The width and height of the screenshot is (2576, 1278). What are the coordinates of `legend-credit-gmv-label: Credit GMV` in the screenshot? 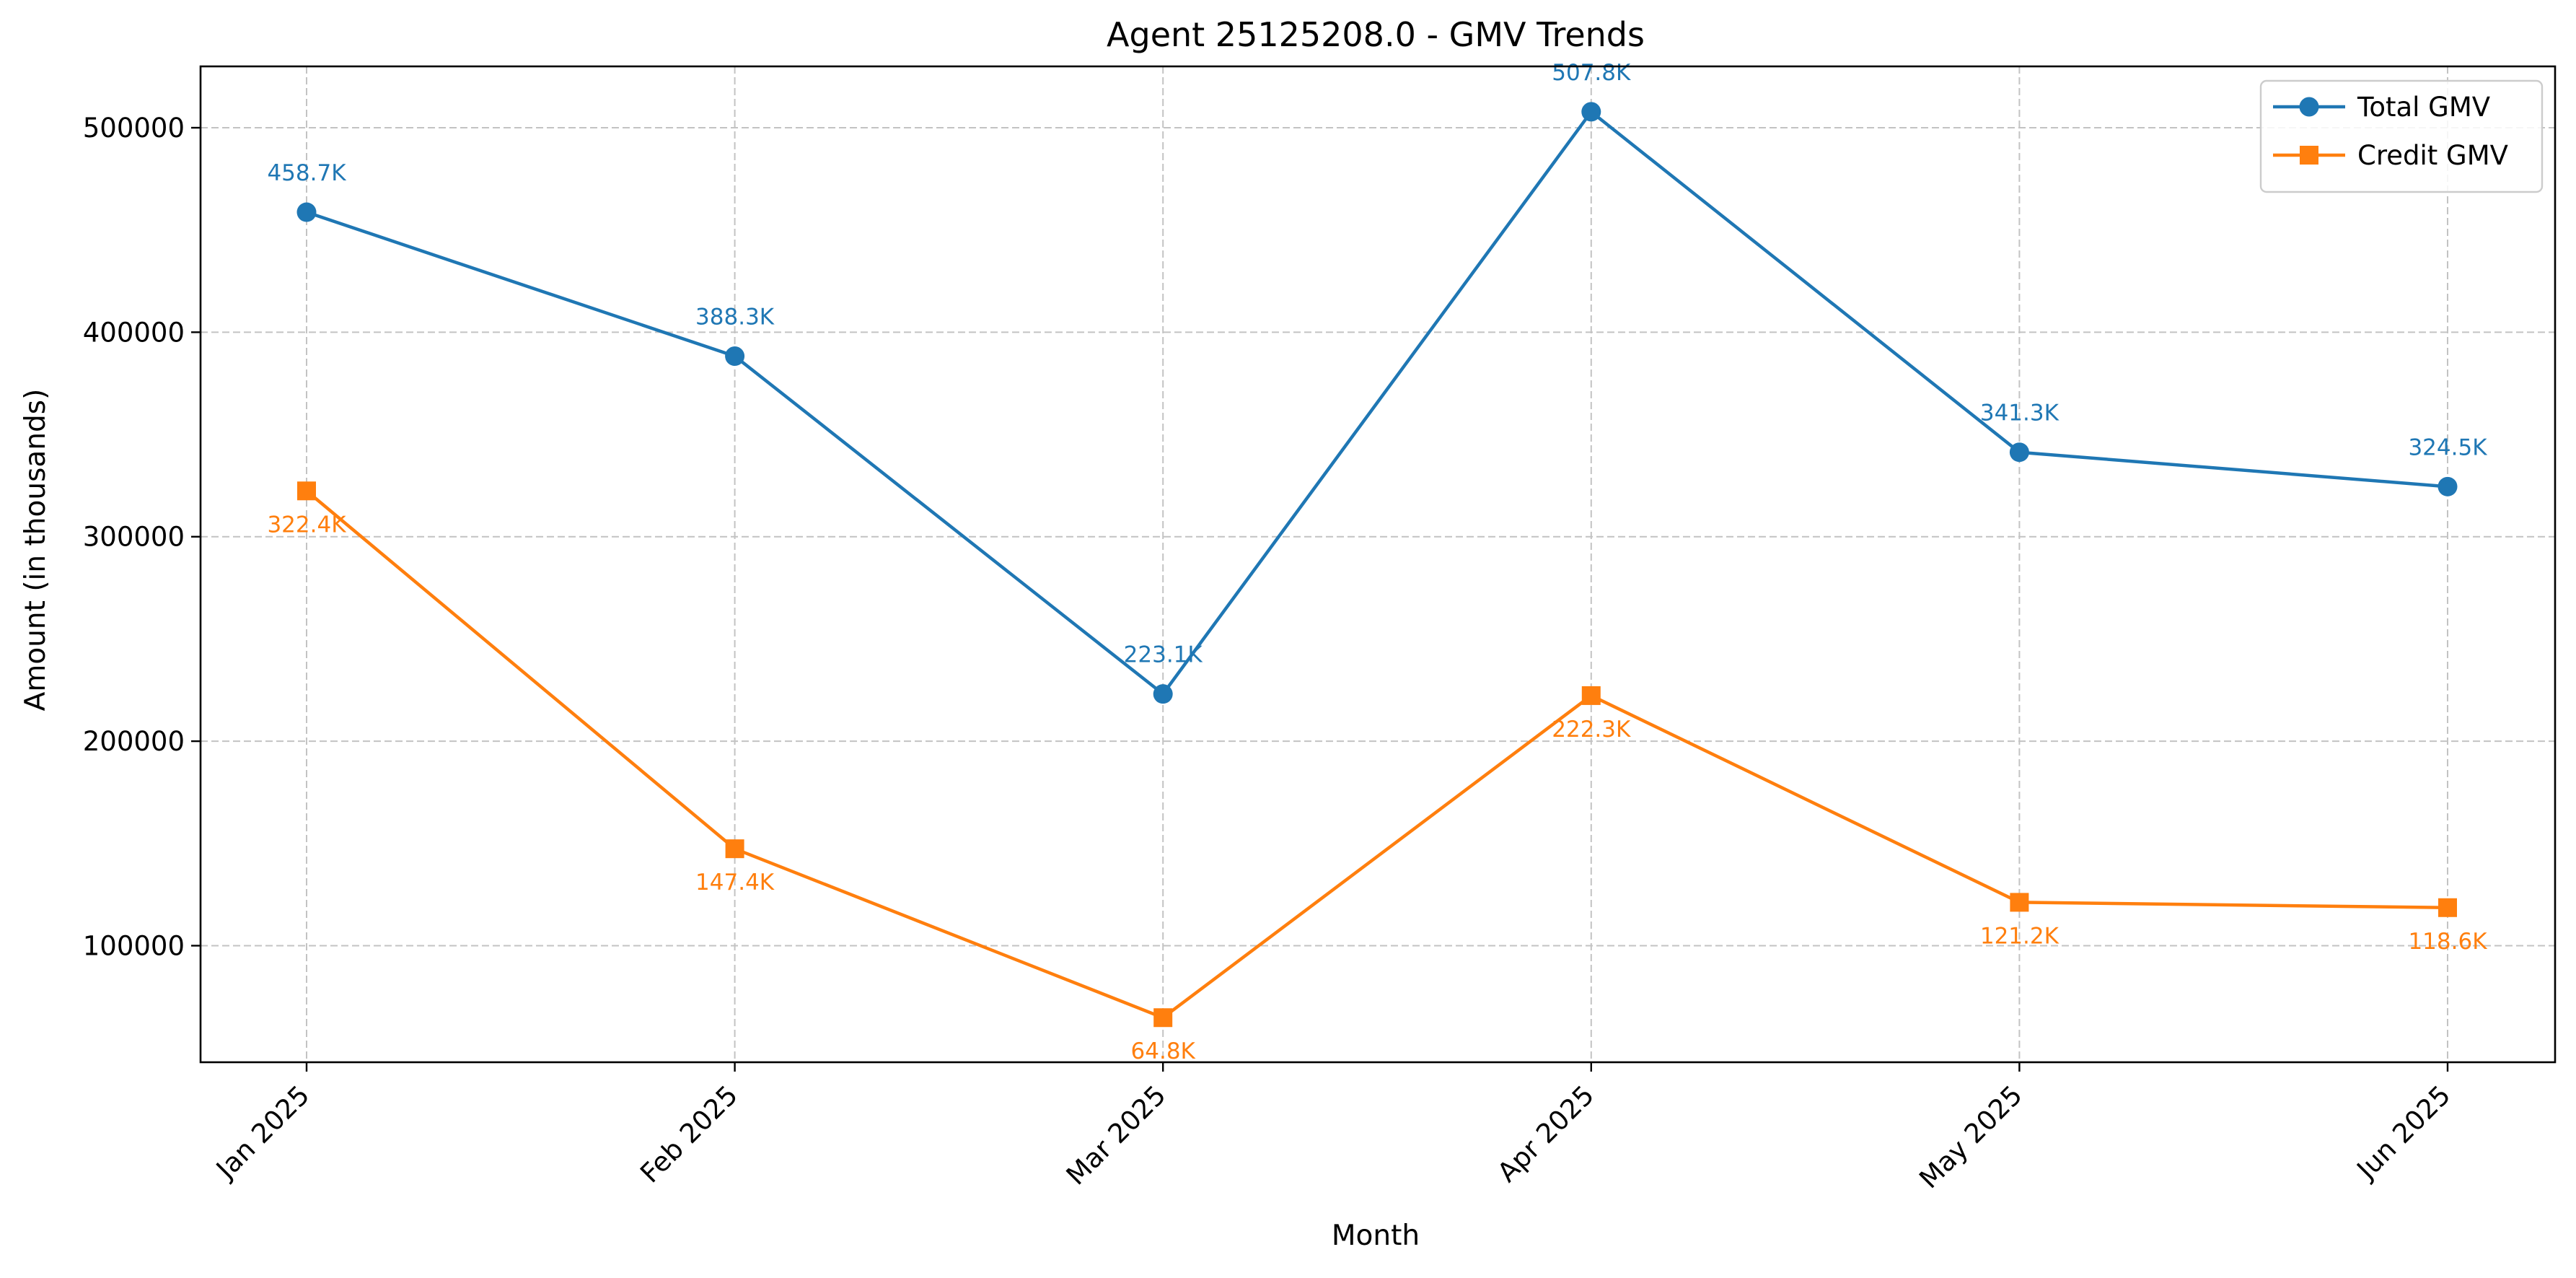 It's located at (2432, 155).